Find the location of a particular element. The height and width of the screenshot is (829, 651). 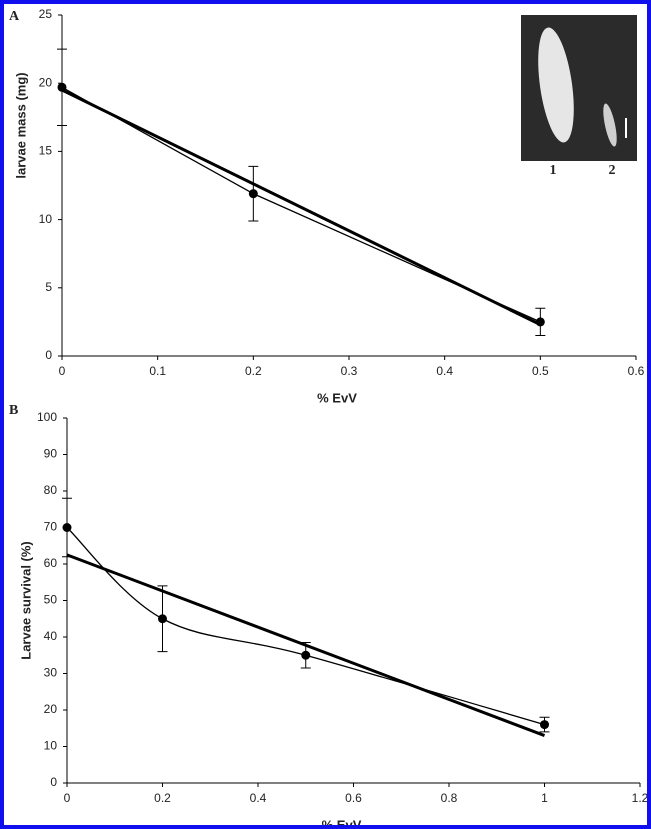

x-tick-label: 0.3 is located at coordinates (349, 371).